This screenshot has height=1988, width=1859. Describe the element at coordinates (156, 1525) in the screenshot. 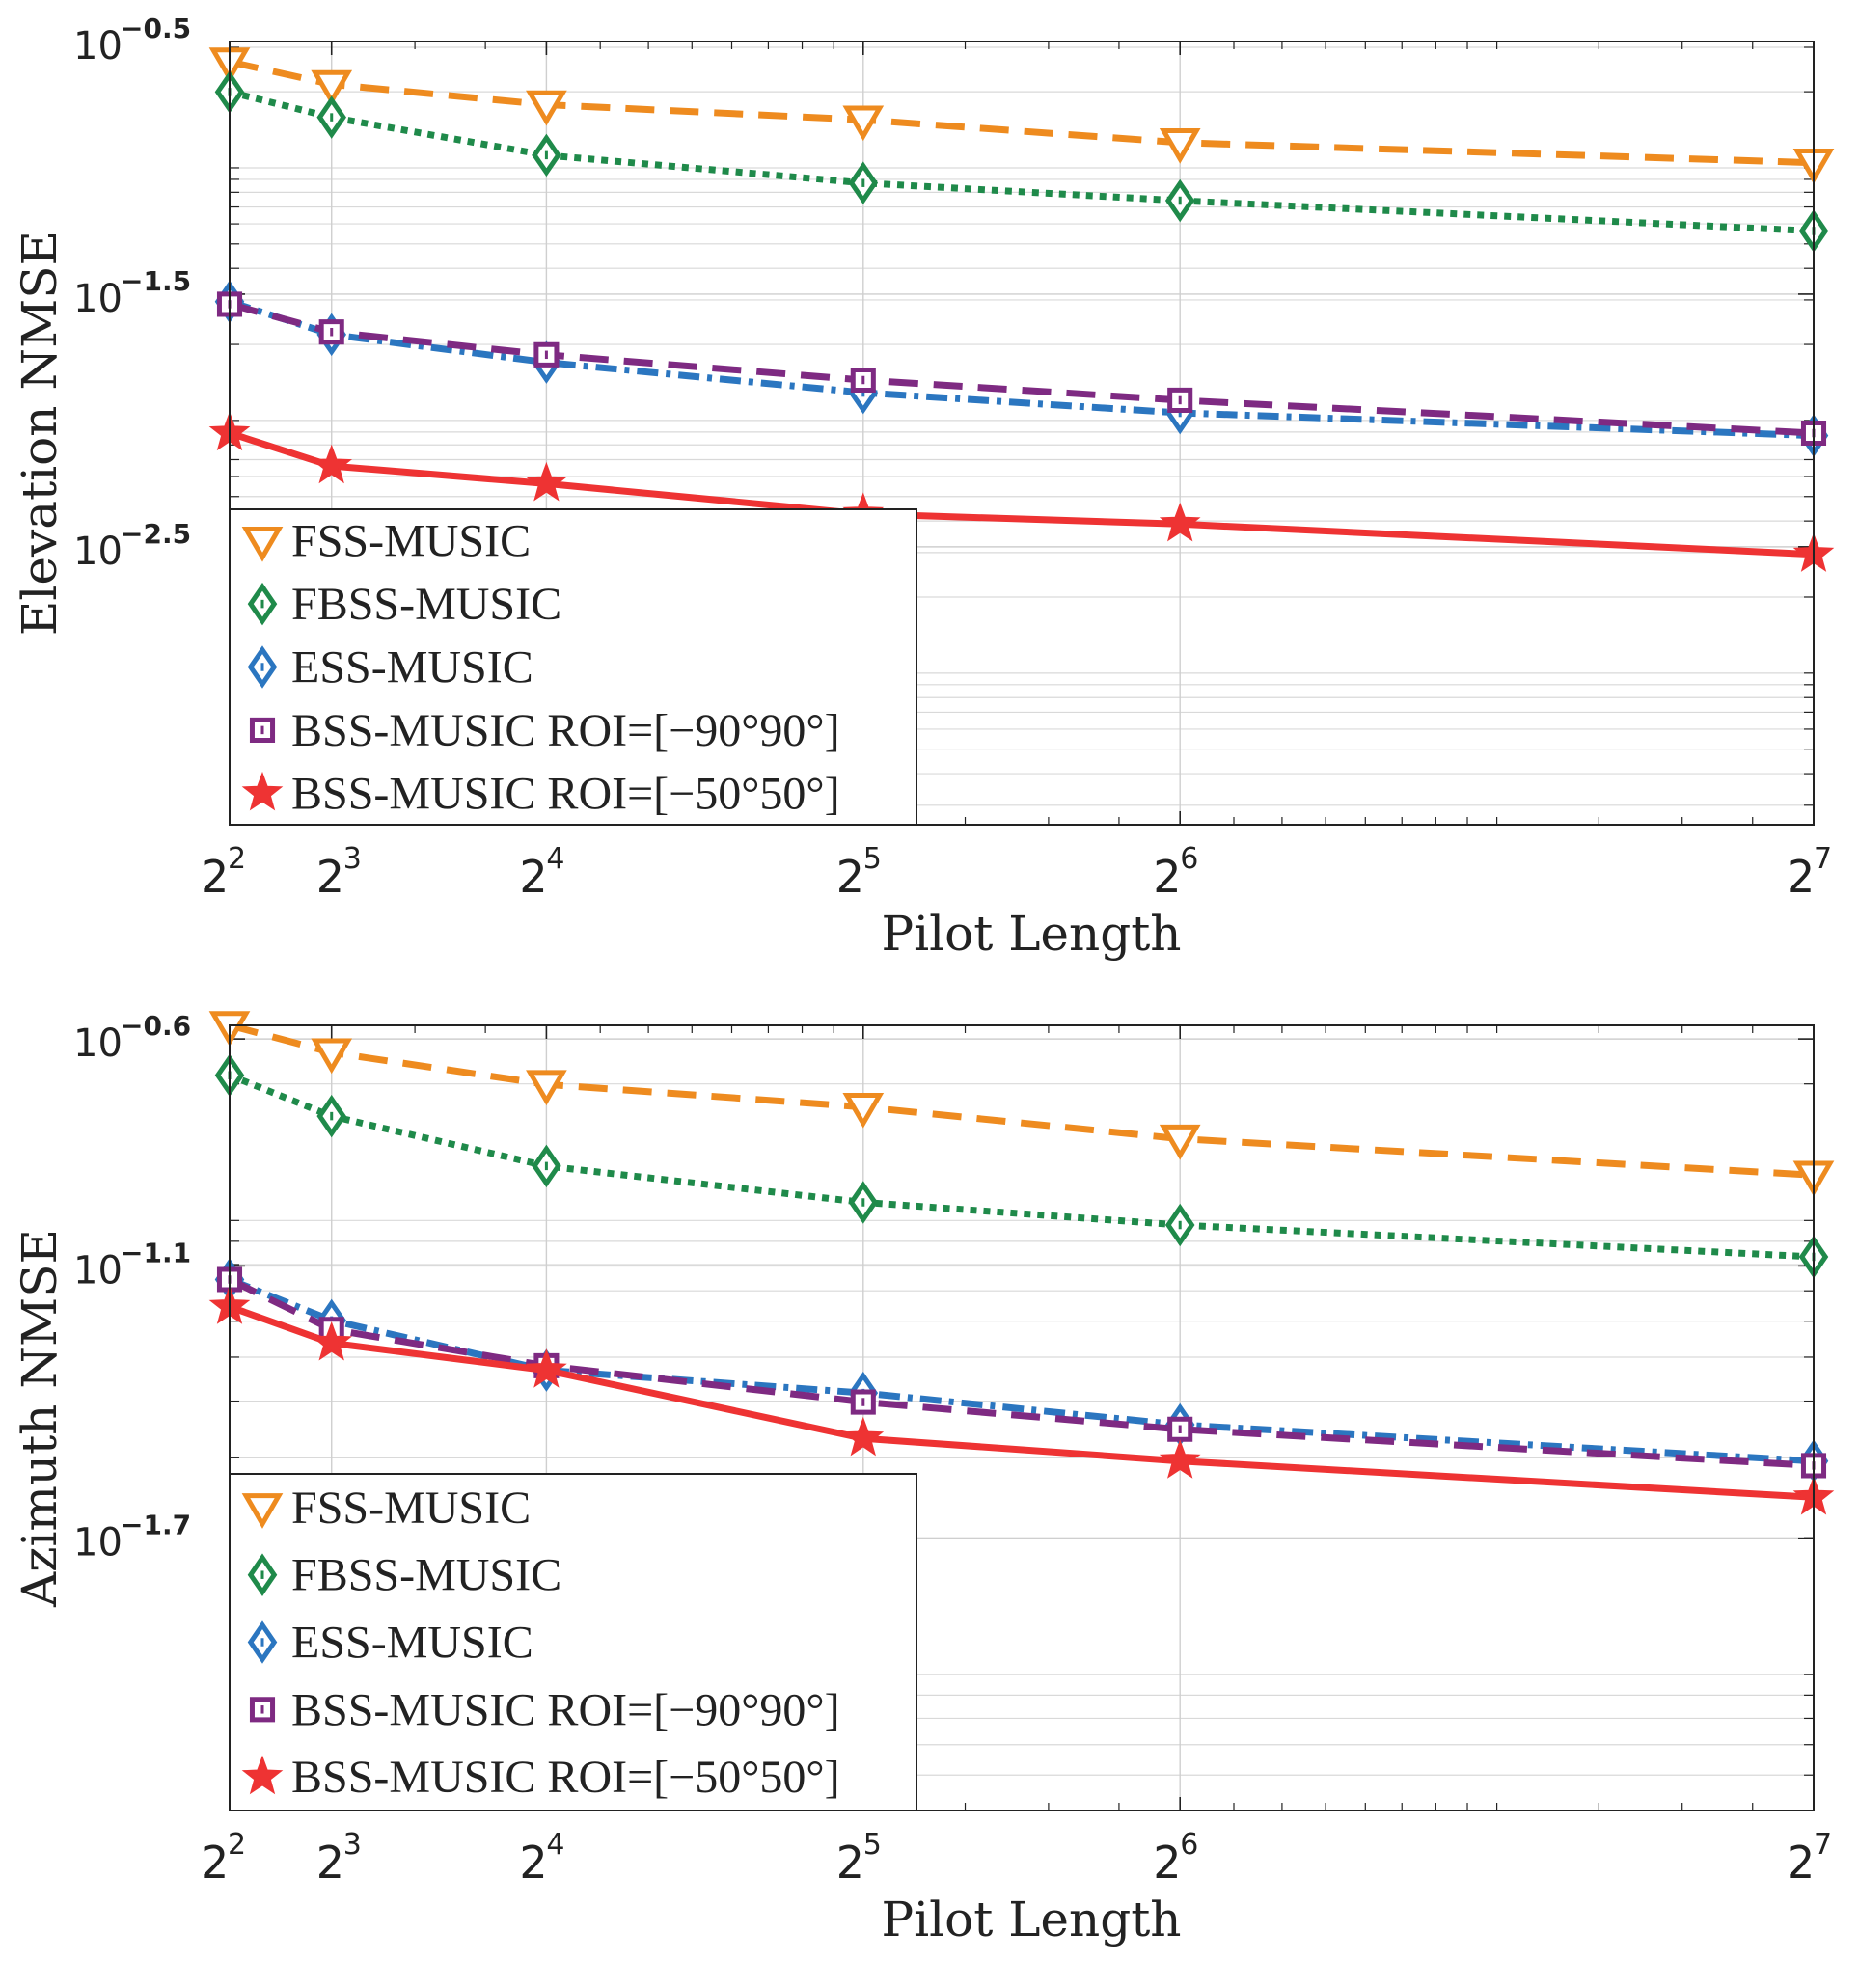

I see `y-tick-exponent: −1.7` at that location.